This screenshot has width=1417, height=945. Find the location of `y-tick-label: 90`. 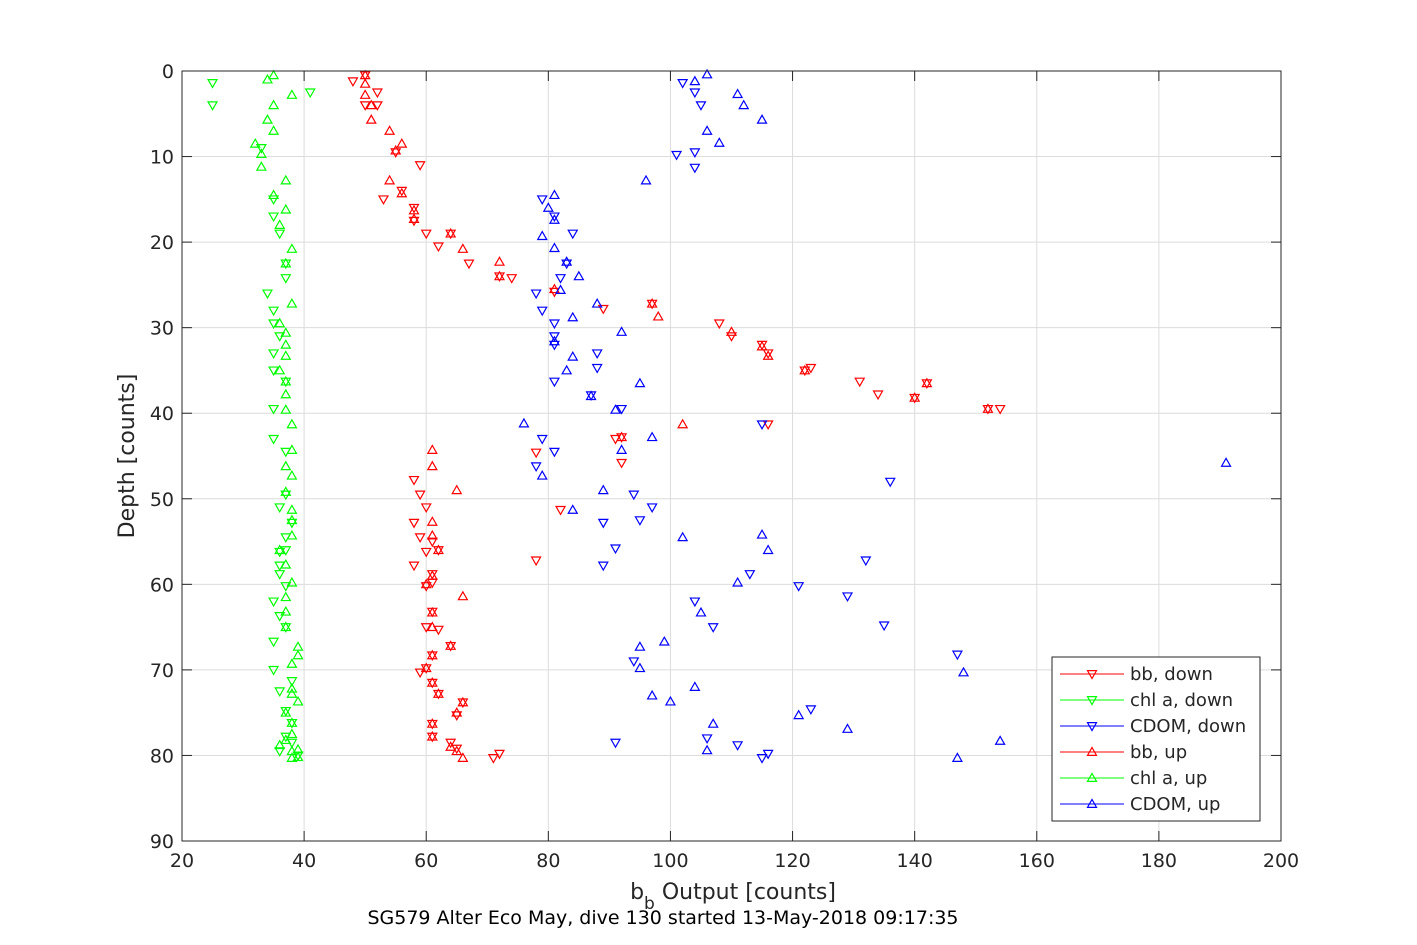

y-tick-label: 90 is located at coordinates (162, 842).